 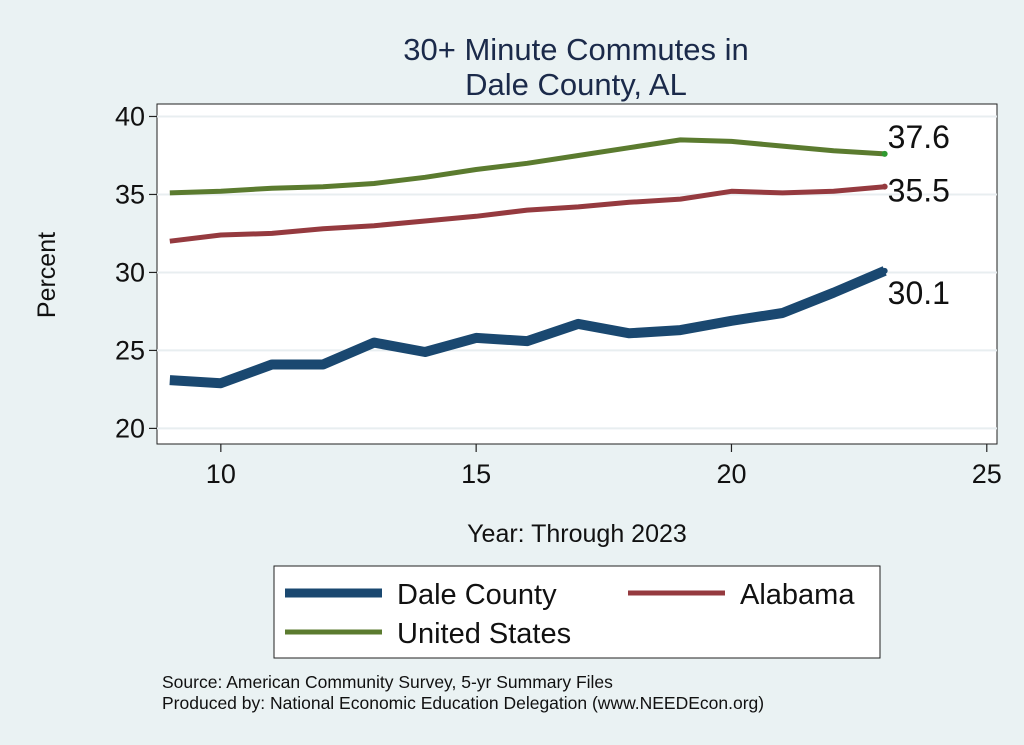 What do you see at coordinates (919, 191) in the screenshot?
I see `end-label-alabama: 35.5` at bounding box center [919, 191].